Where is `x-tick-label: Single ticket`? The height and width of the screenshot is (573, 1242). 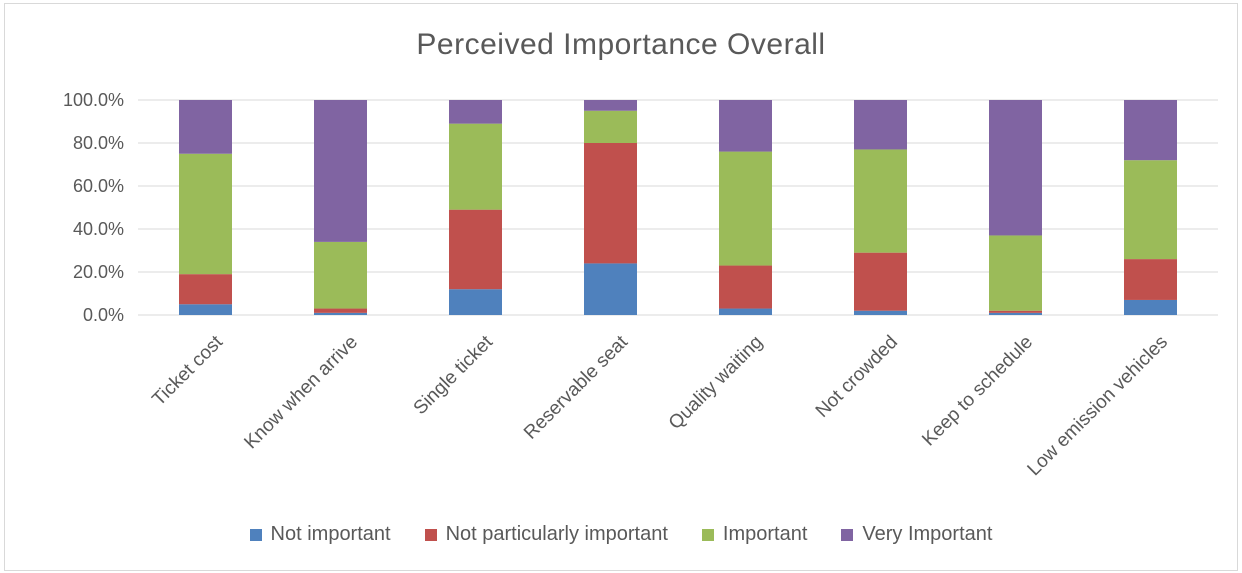 x-tick-label: Single ticket is located at coordinates (454, 375).